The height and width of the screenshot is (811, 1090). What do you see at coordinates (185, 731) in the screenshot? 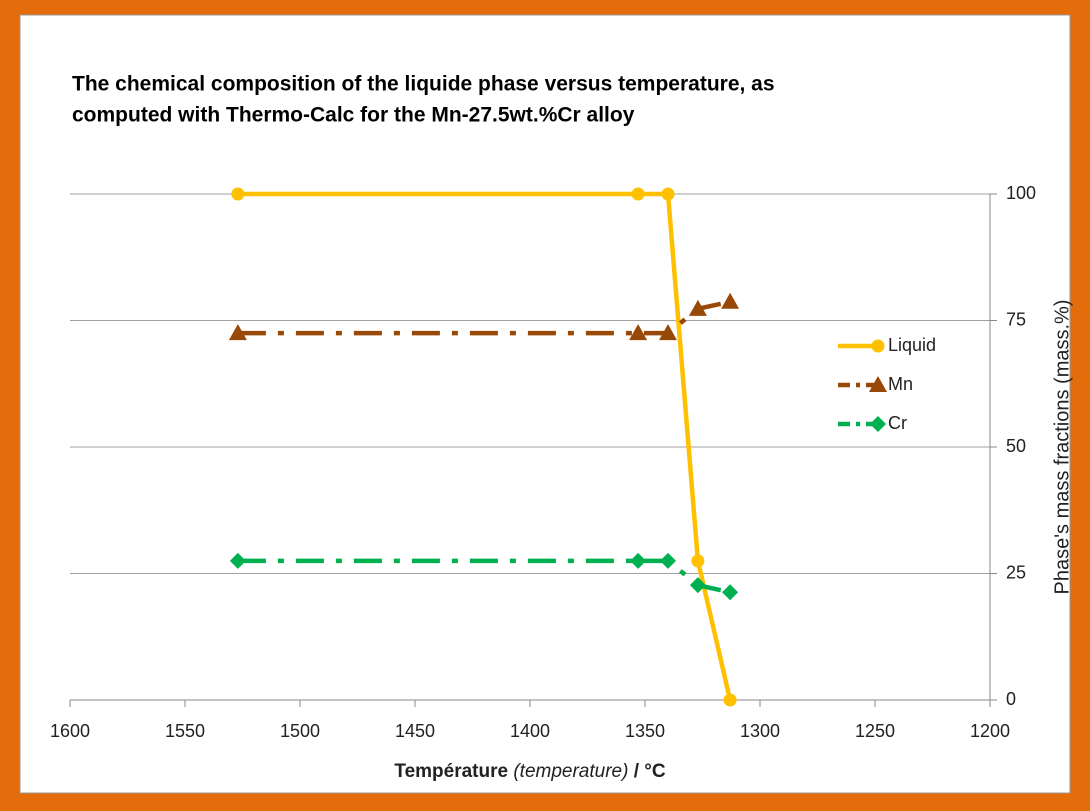
I see `x-tick-label: 1550` at bounding box center [185, 731].